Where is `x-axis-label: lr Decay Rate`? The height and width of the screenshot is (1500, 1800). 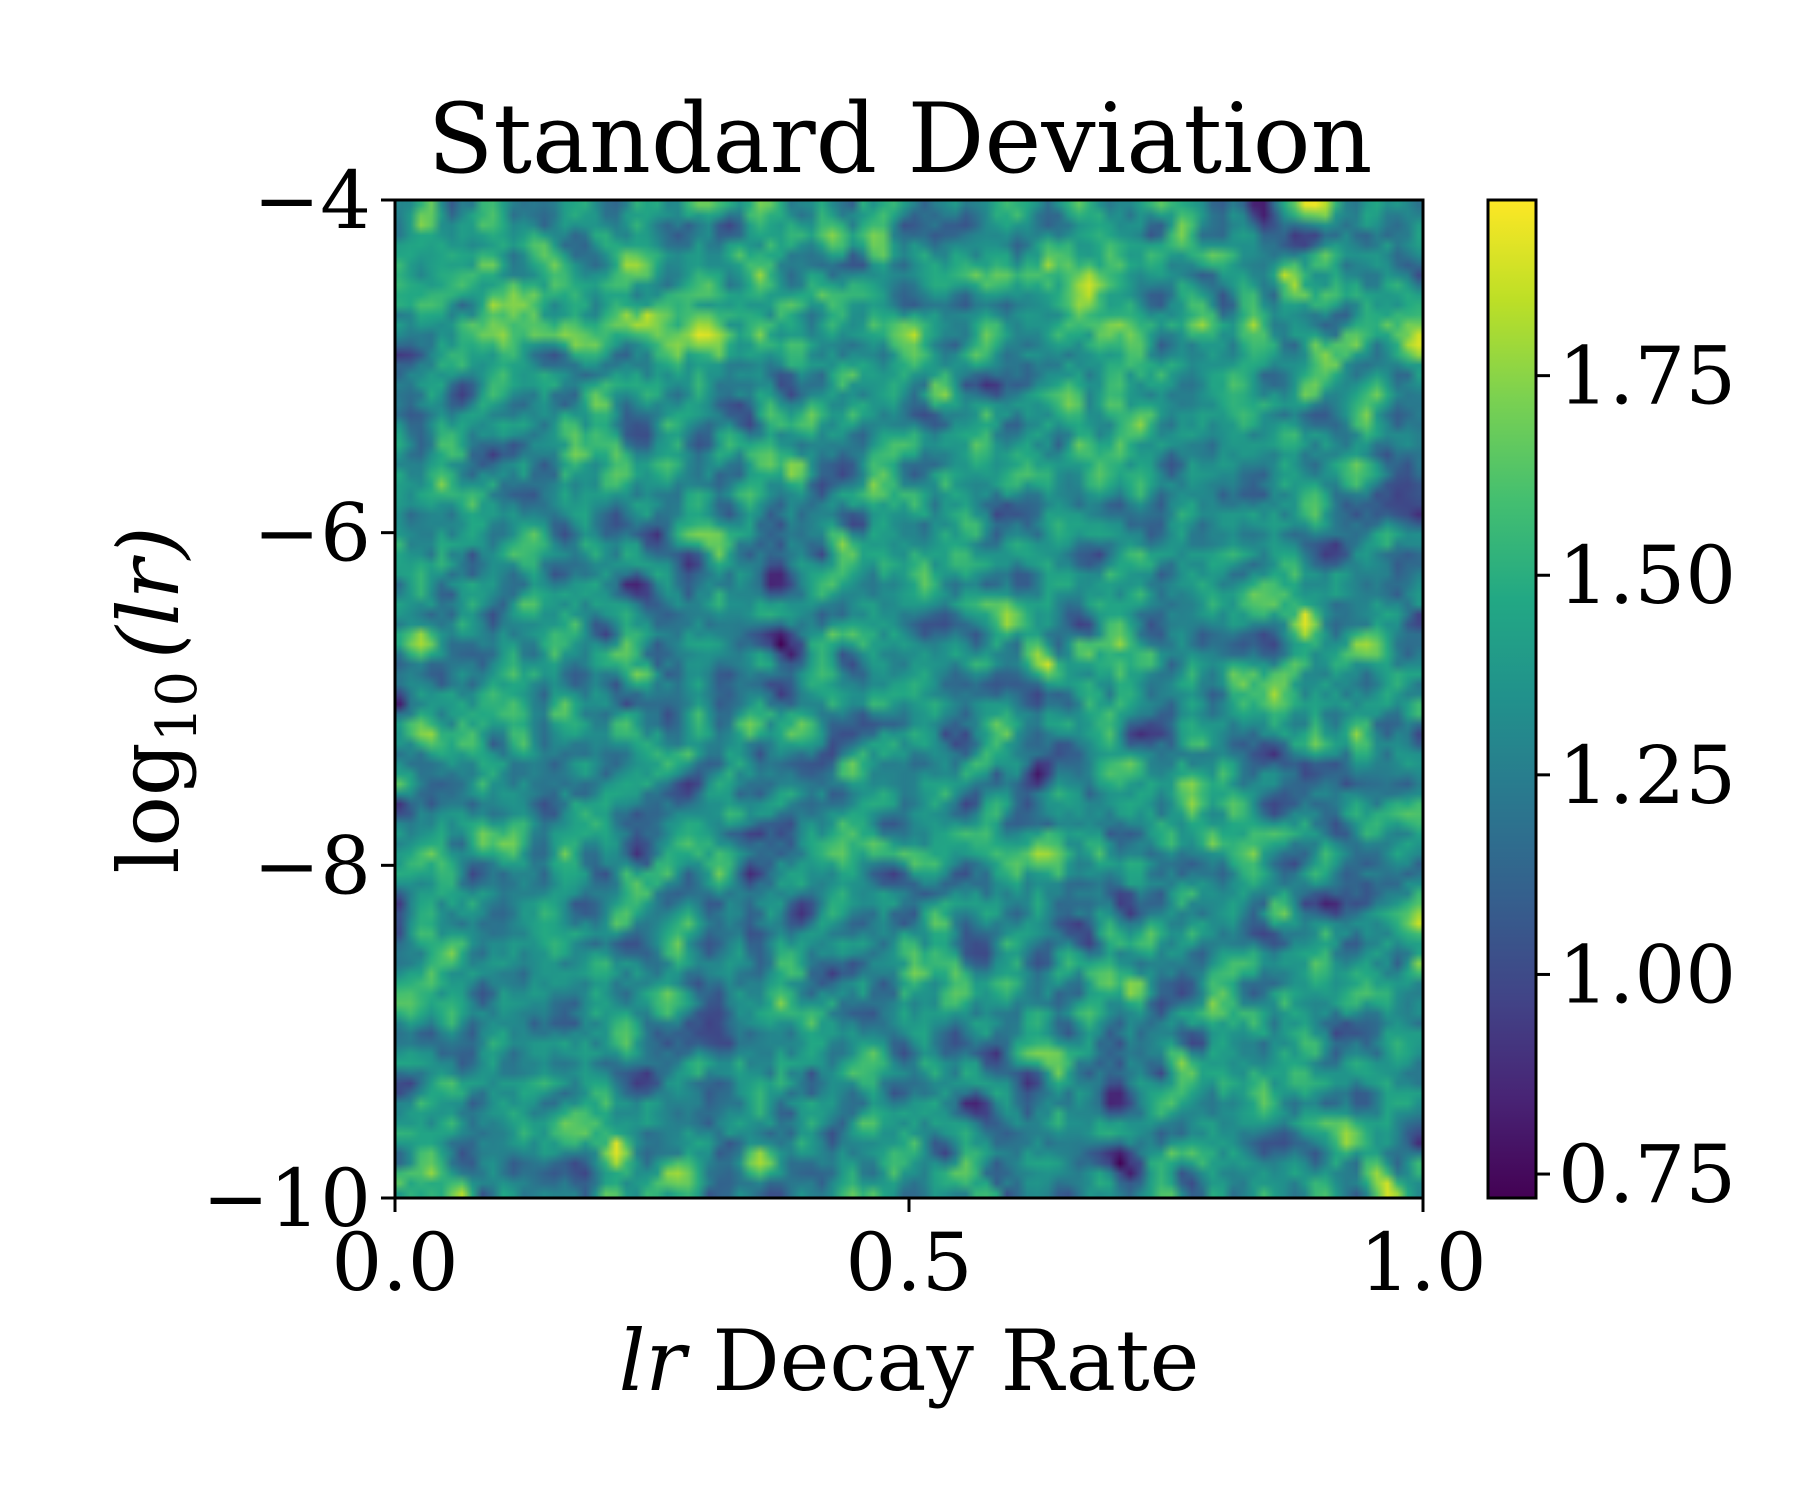 x-axis-label: lr Decay Rate is located at coordinates (909, 1361).